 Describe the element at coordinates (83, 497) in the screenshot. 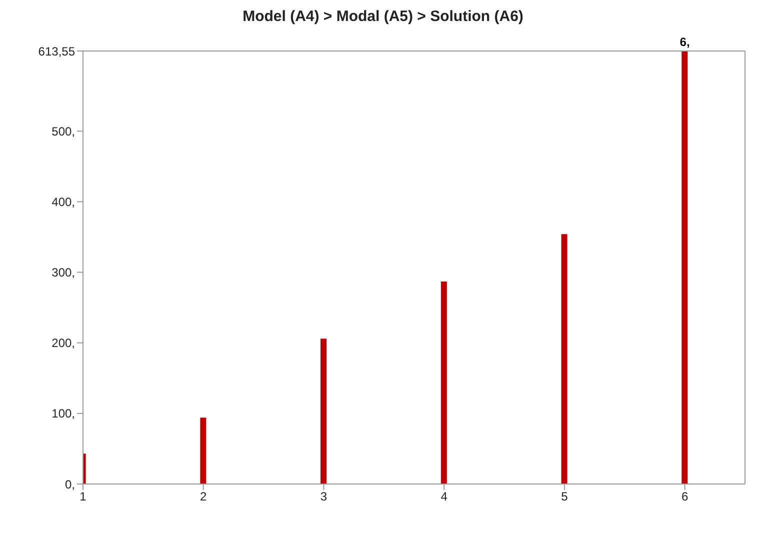

I see `x-tick-label: 1` at that location.